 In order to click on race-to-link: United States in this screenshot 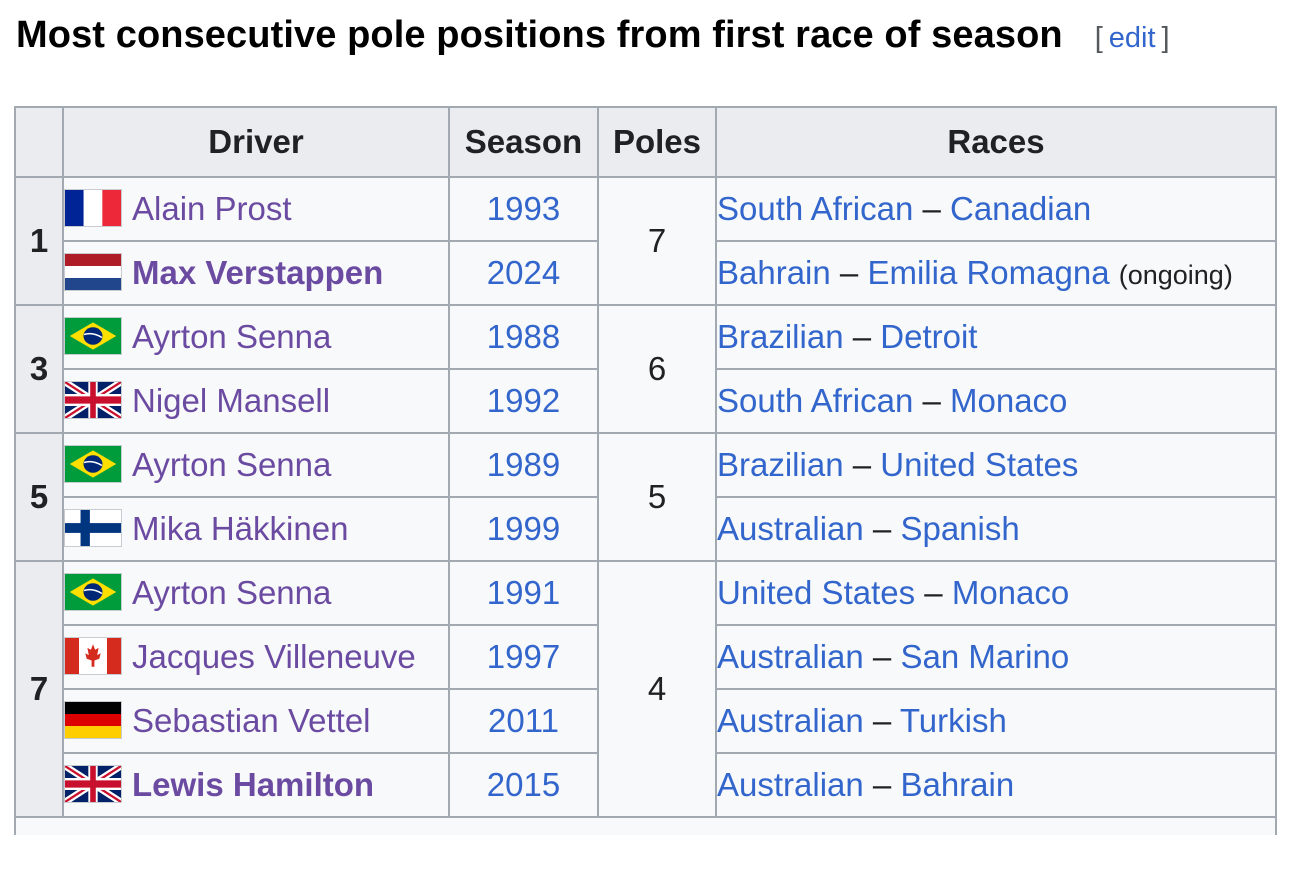, I will do `click(979, 464)`.